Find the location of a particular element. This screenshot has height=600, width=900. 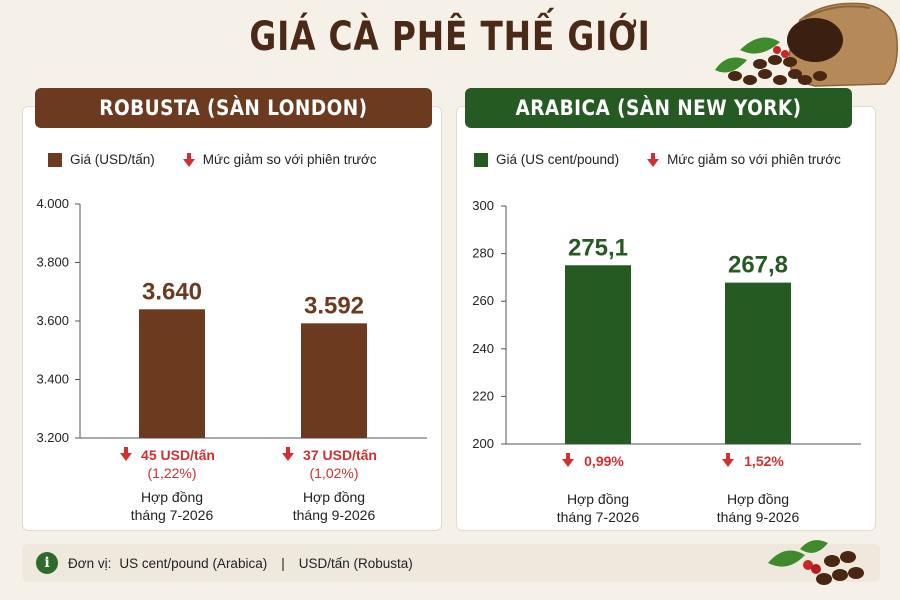

decline-value: 37 USD/tấn is located at coordinates (340, 455).